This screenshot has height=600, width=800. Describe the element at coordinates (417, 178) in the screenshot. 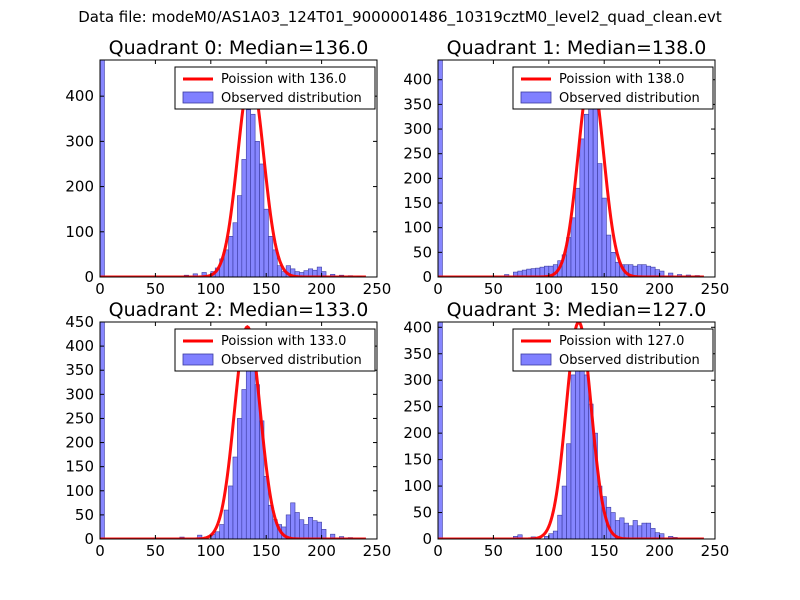

I see `quadrant-1-ytick-label-4: 200` at that location.